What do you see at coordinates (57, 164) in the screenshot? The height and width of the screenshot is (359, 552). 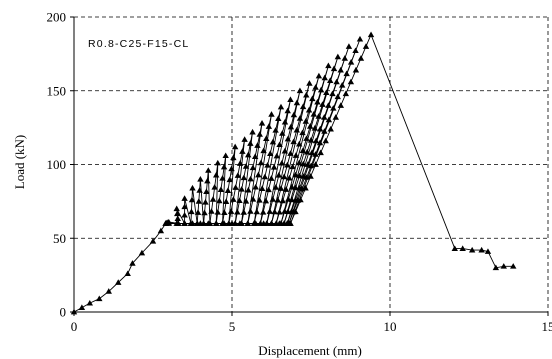 I see `y-tick-label: 100` at bounding box center [57, 164].